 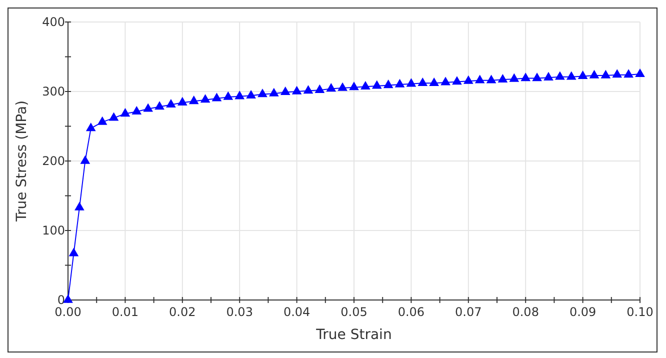 What do you see at coordinates (296, 312) in the screenshot?
I see `x-tick-label: 0.04` at bounding box center [296, 312].